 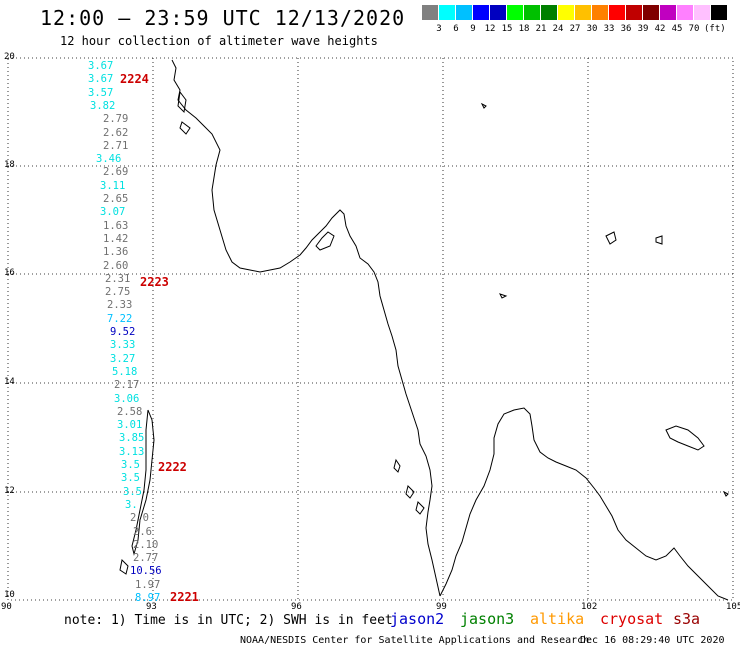 I want to click on track-value: 2.31, so click(x=118, y=278).